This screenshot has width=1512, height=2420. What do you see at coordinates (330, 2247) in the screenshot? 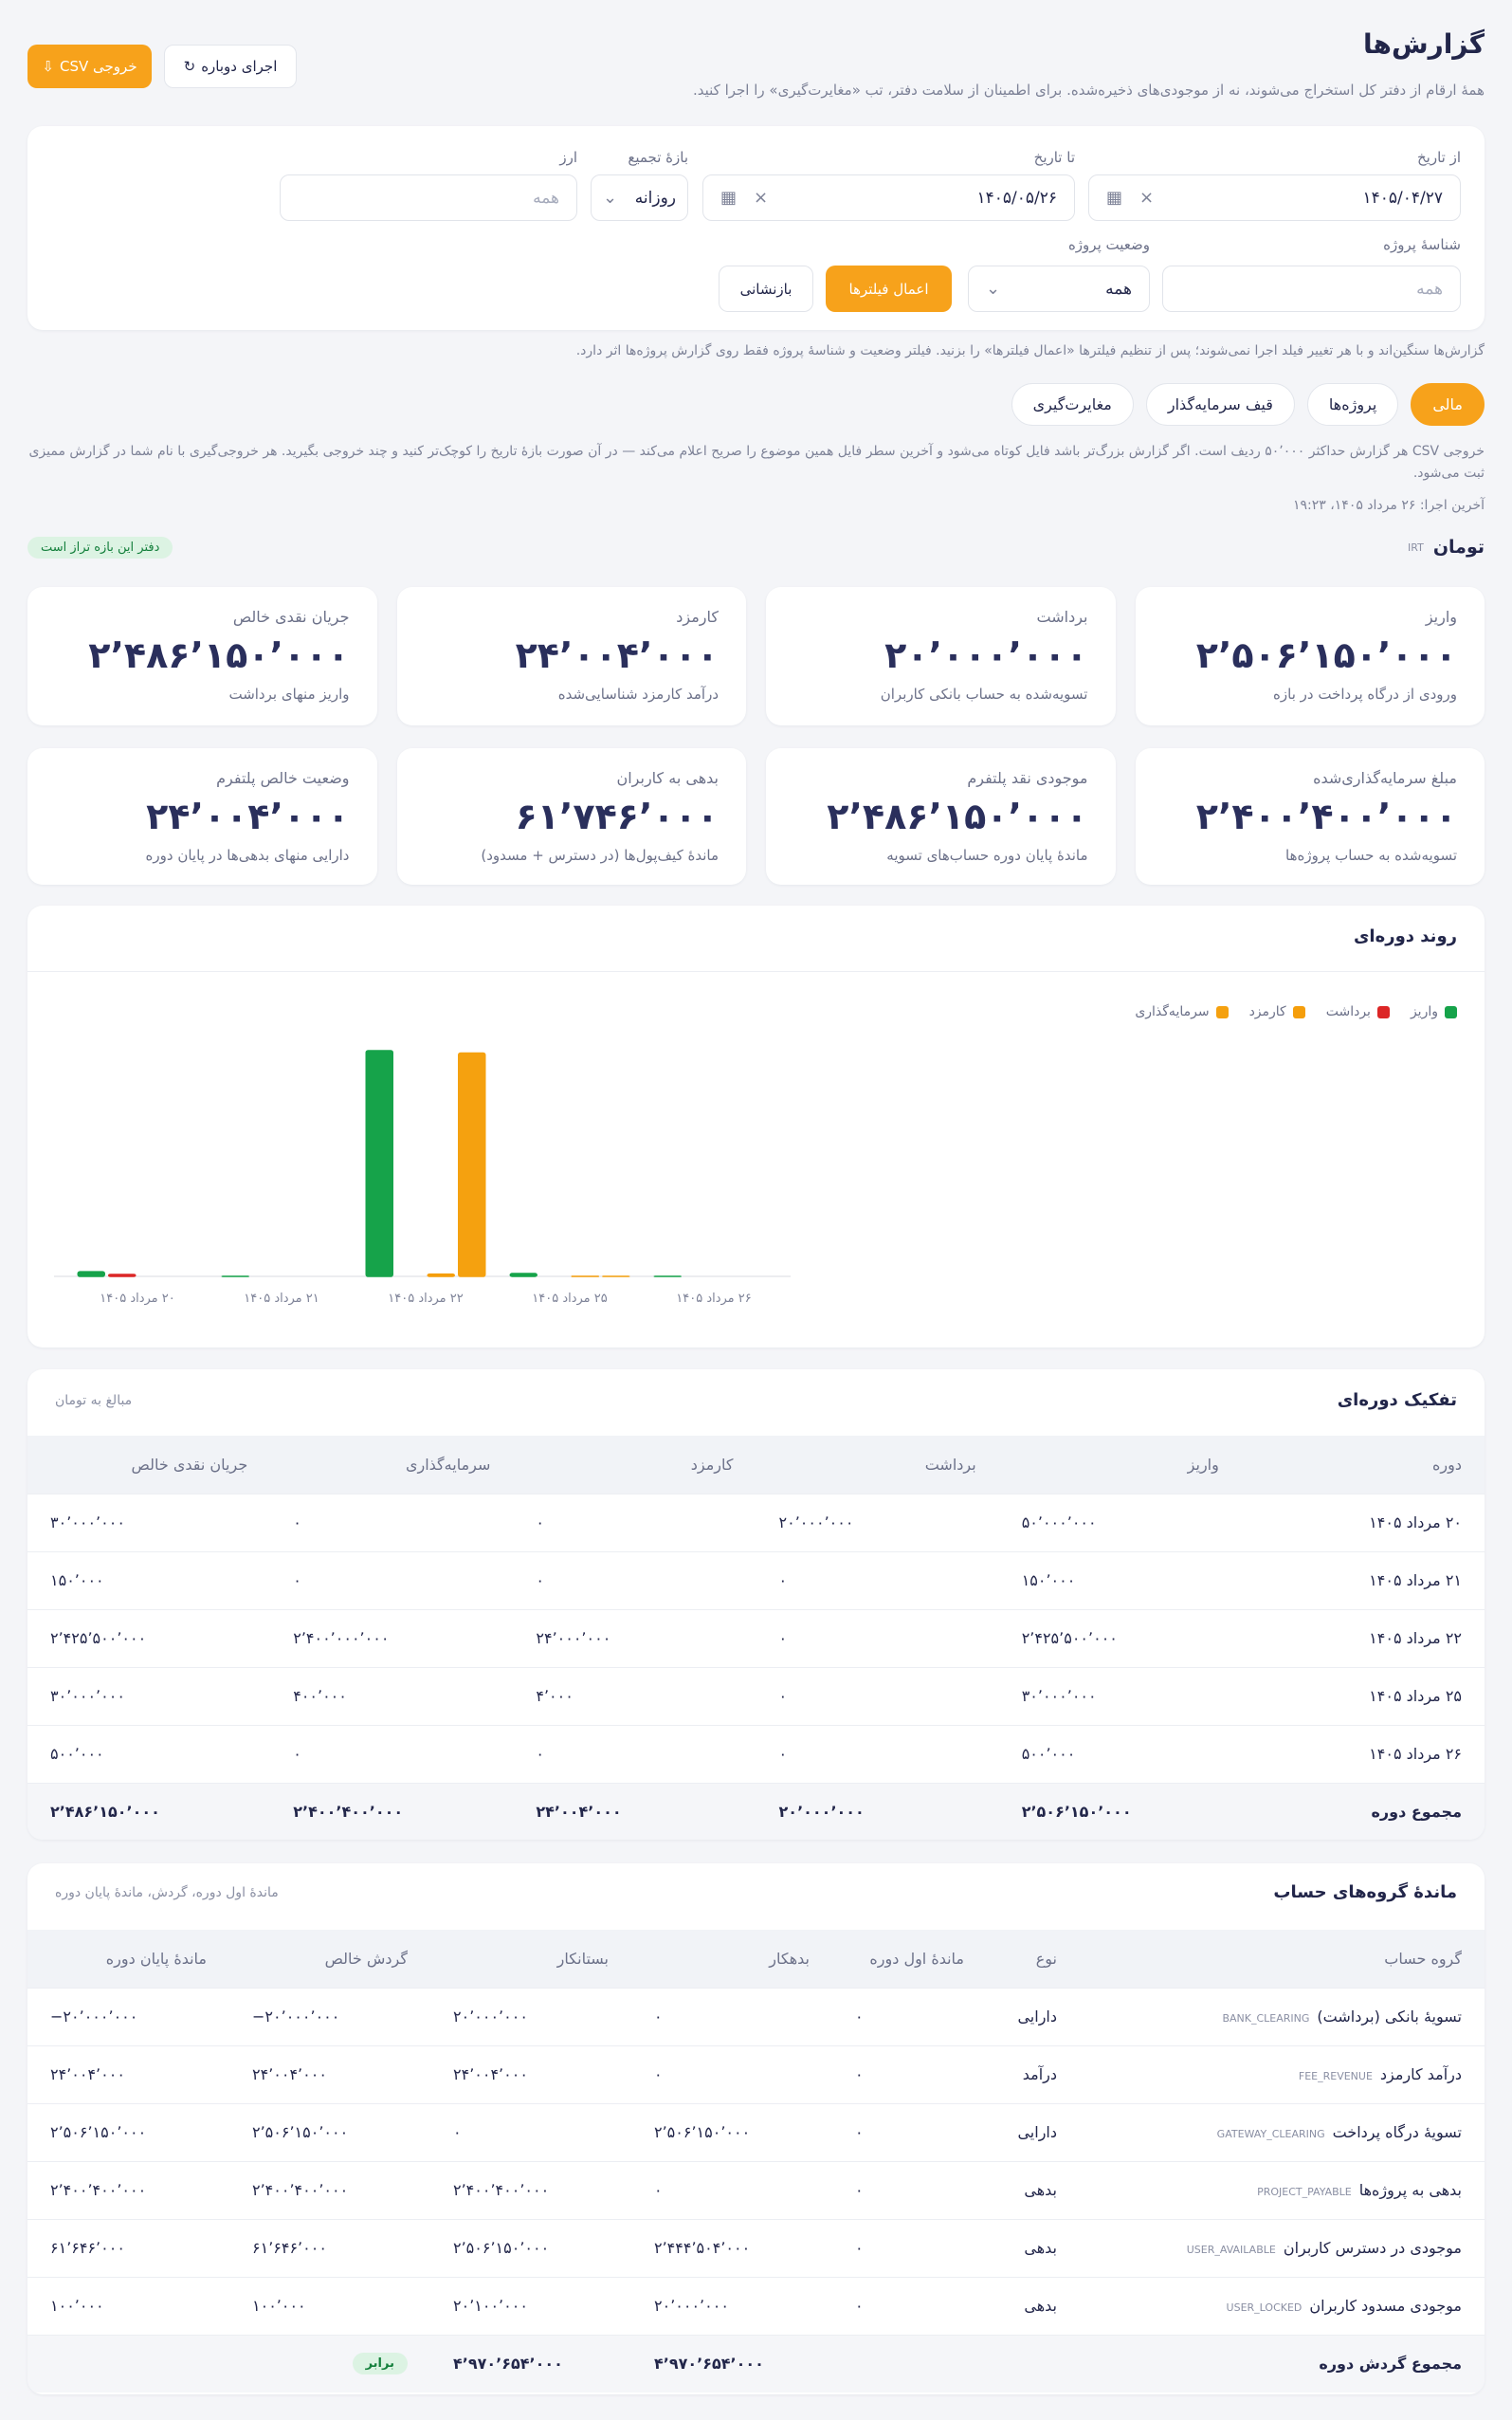
I see `cell-number: ۶۱٬۶۴۶٬۰۰۰` at bounding box center [330, 2247].